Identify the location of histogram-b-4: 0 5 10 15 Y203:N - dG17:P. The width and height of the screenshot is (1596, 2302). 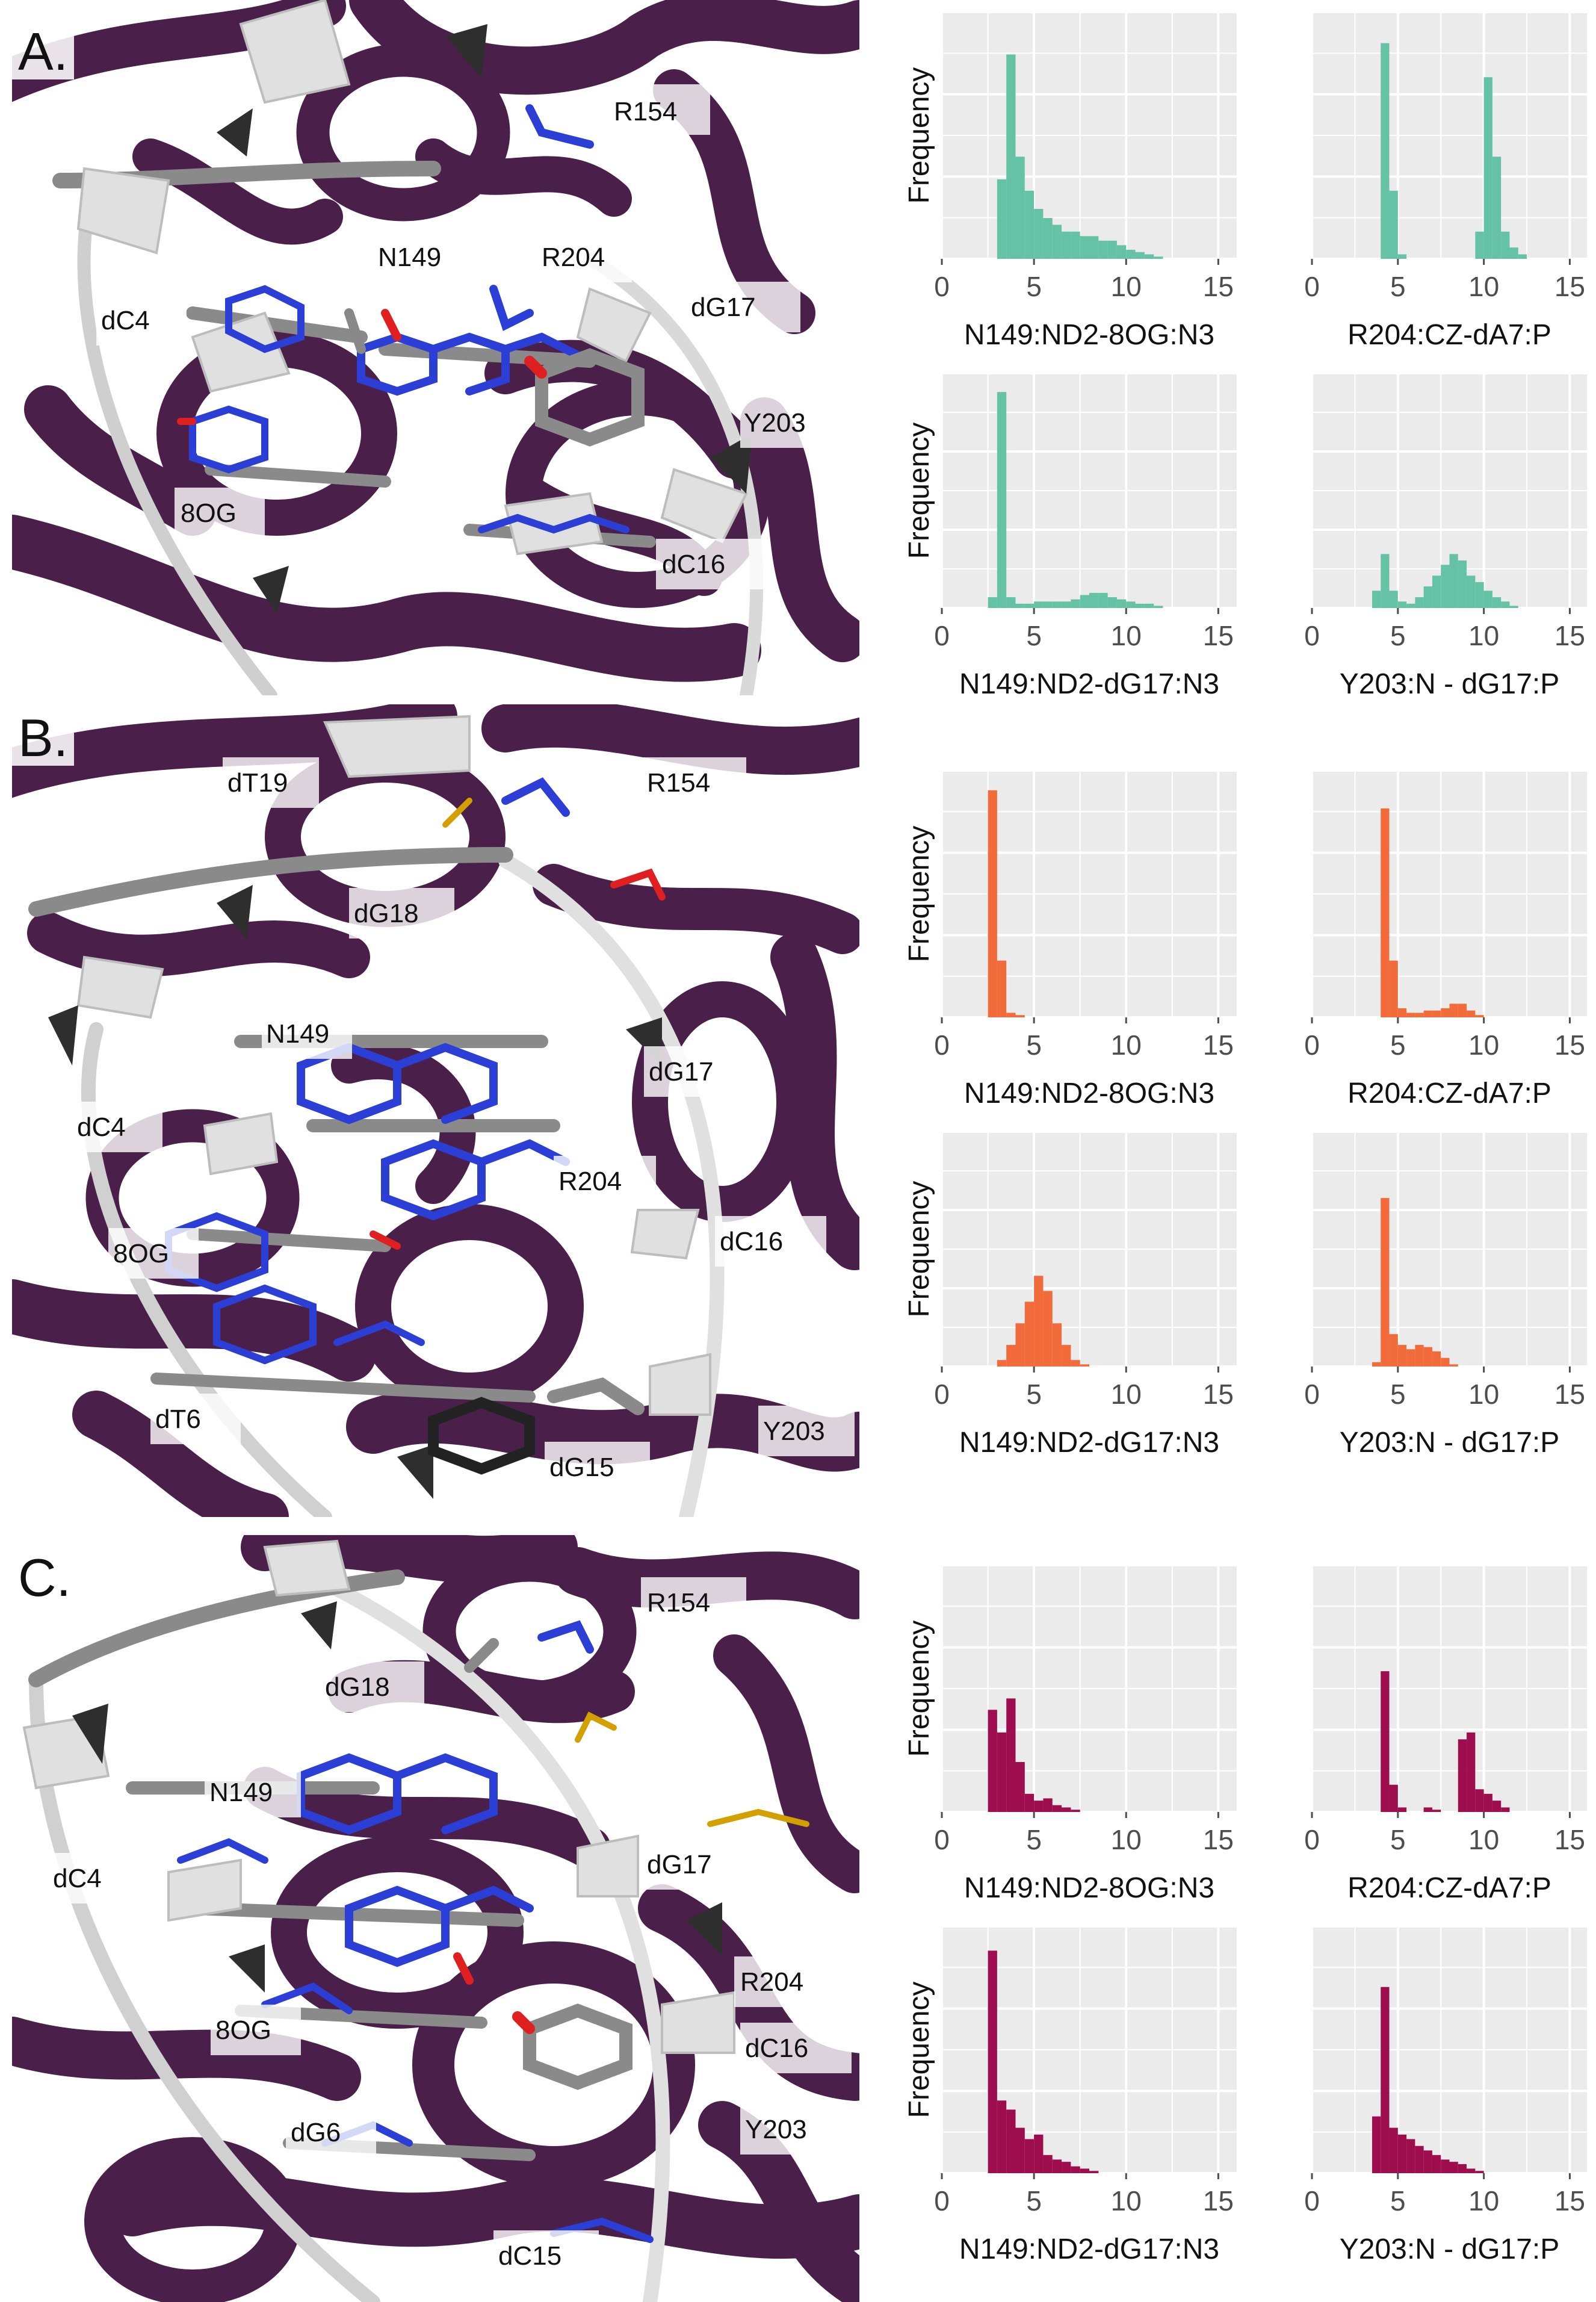
(1428, 1295).